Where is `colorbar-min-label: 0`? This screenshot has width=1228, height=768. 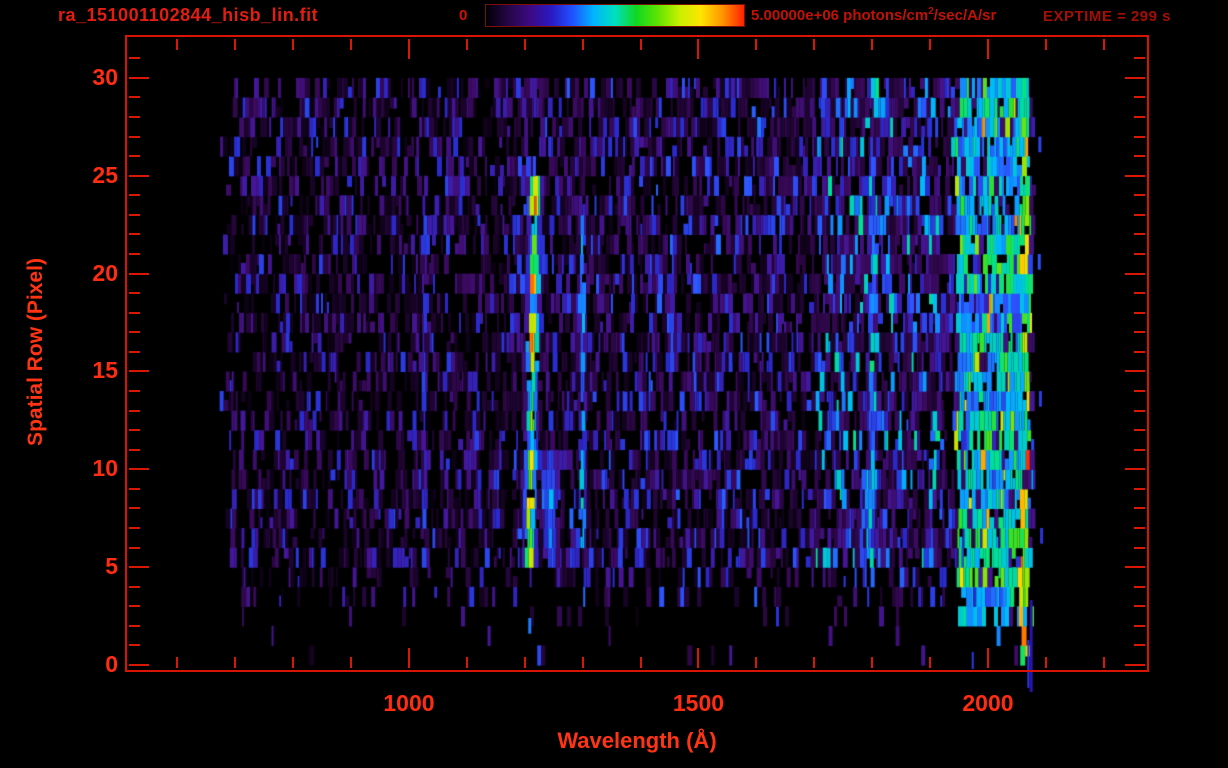
colorbar-min-label: 0 is located at coordinates (463, 15).